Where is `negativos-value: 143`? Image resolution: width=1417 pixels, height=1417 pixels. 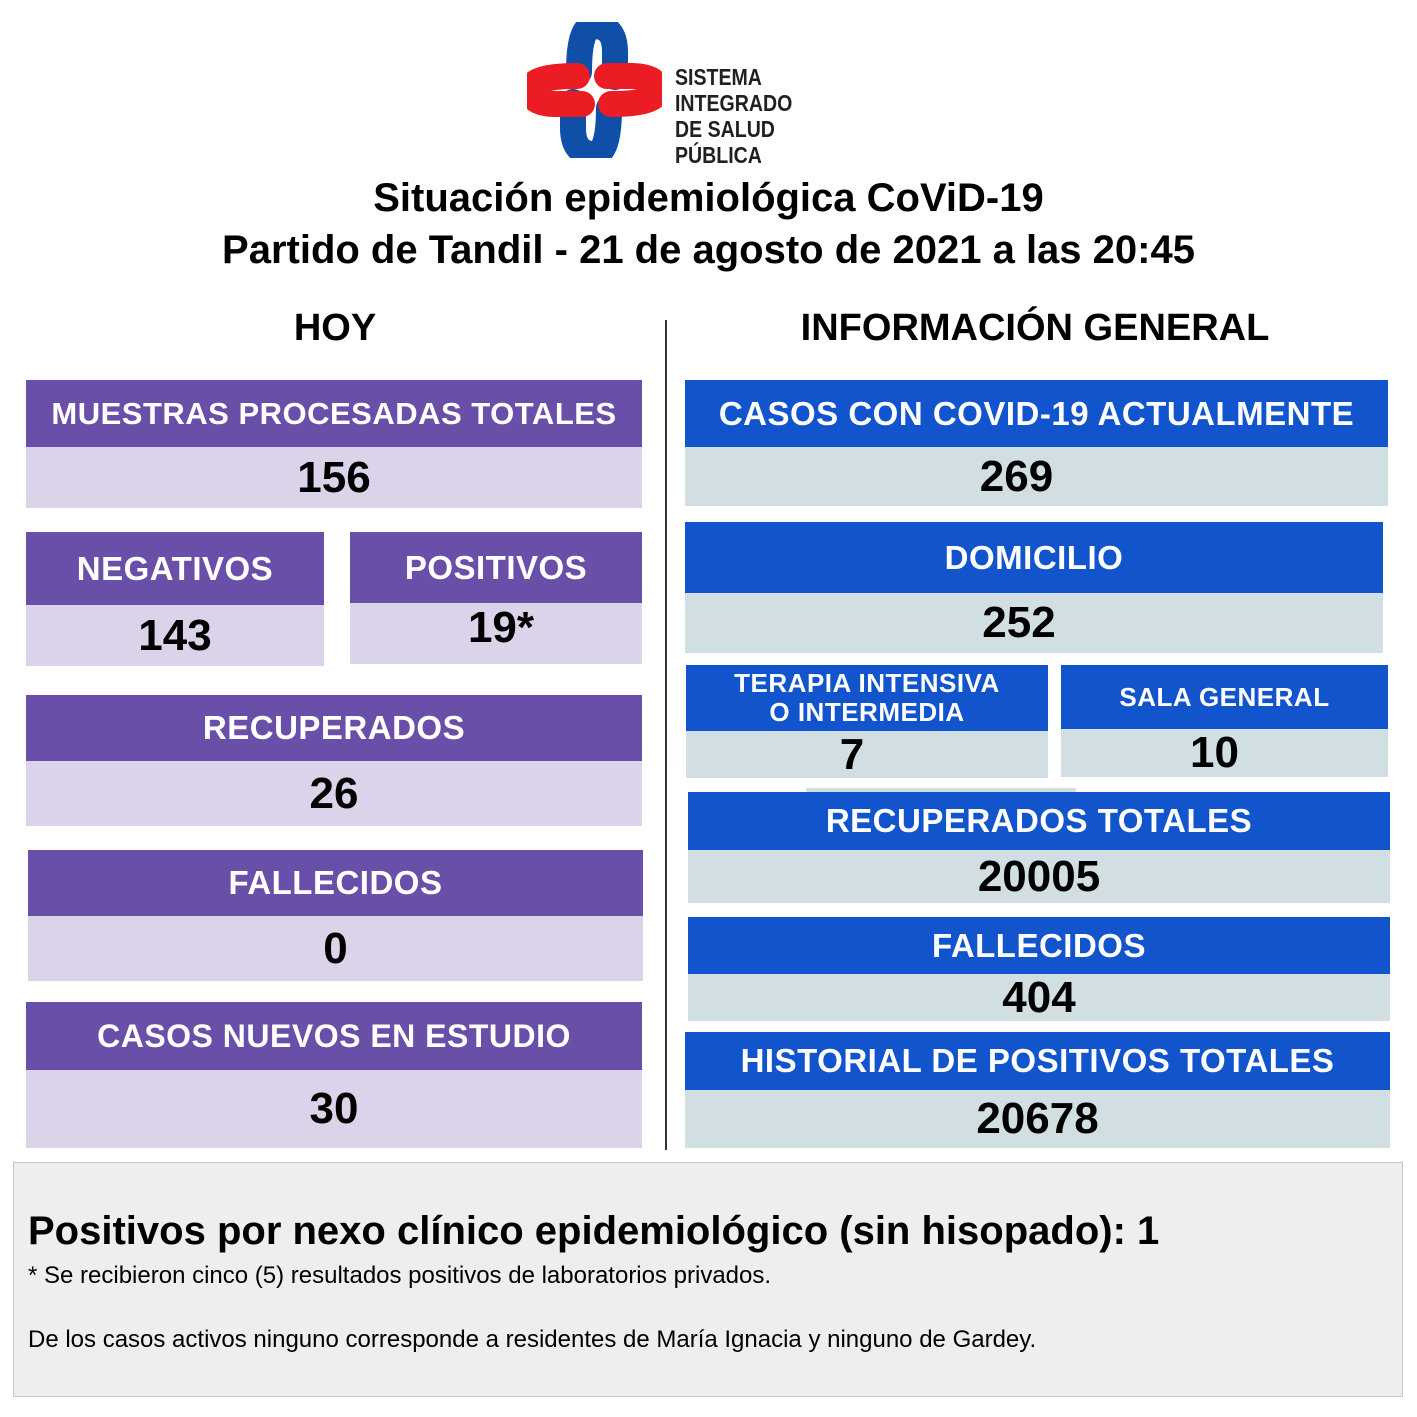 negativos-value: 143 is located at coordinates (175, 635).